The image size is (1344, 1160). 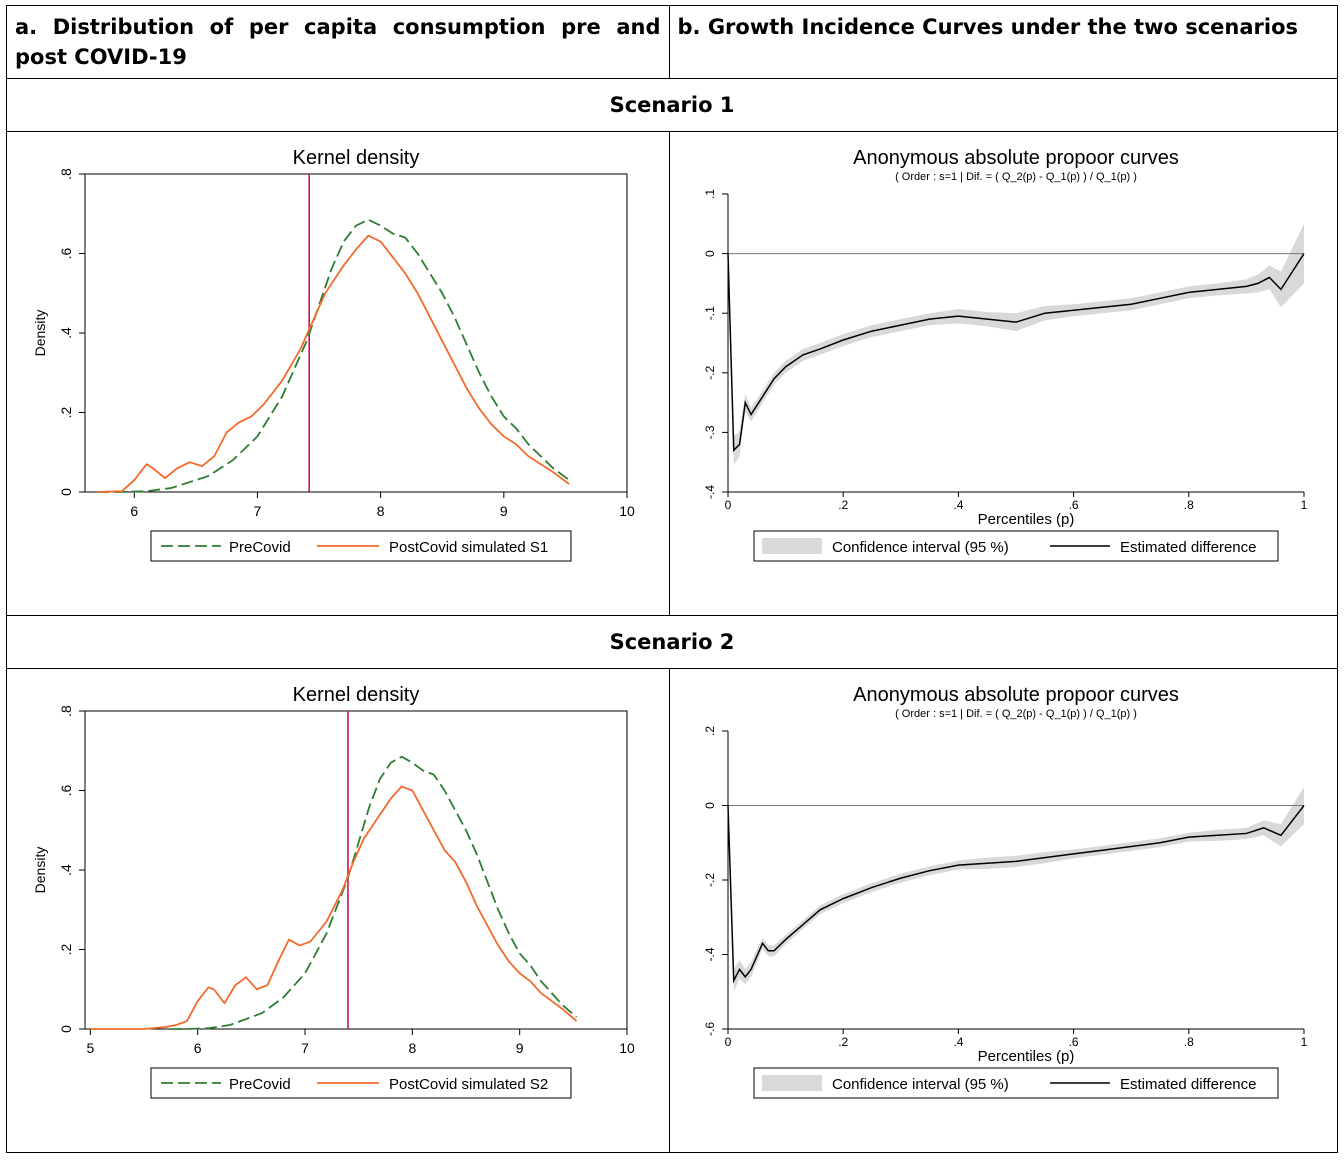 What do you see at coordinates (710, 194) in the screenshot?
I see `y-tick-label: .1` at bounding box center [710, 194].